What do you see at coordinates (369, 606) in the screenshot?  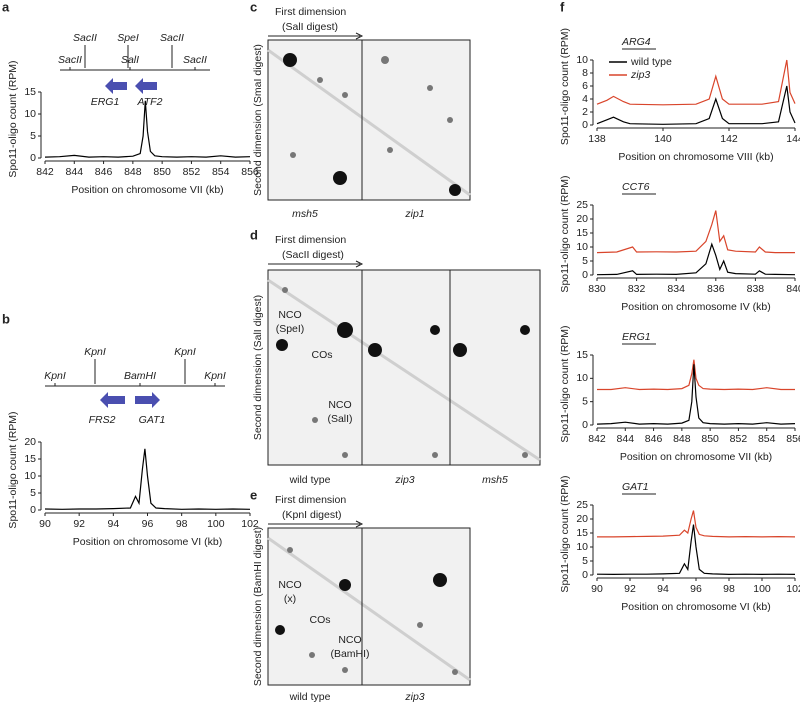 I see `gel-image` at bounding box center [369, 606].